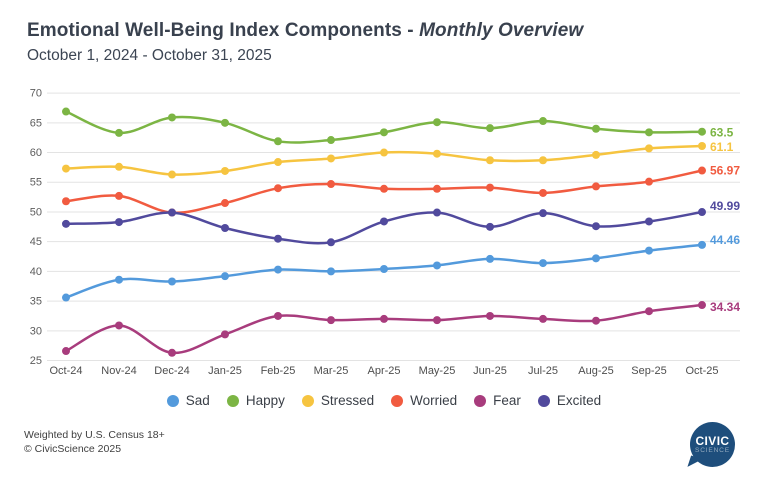 This screenshot has width=768, height=483. Describe the element at coordinates (712, 450) in the screenshot. I see `logo-text-science: SCIENCE` at that location.